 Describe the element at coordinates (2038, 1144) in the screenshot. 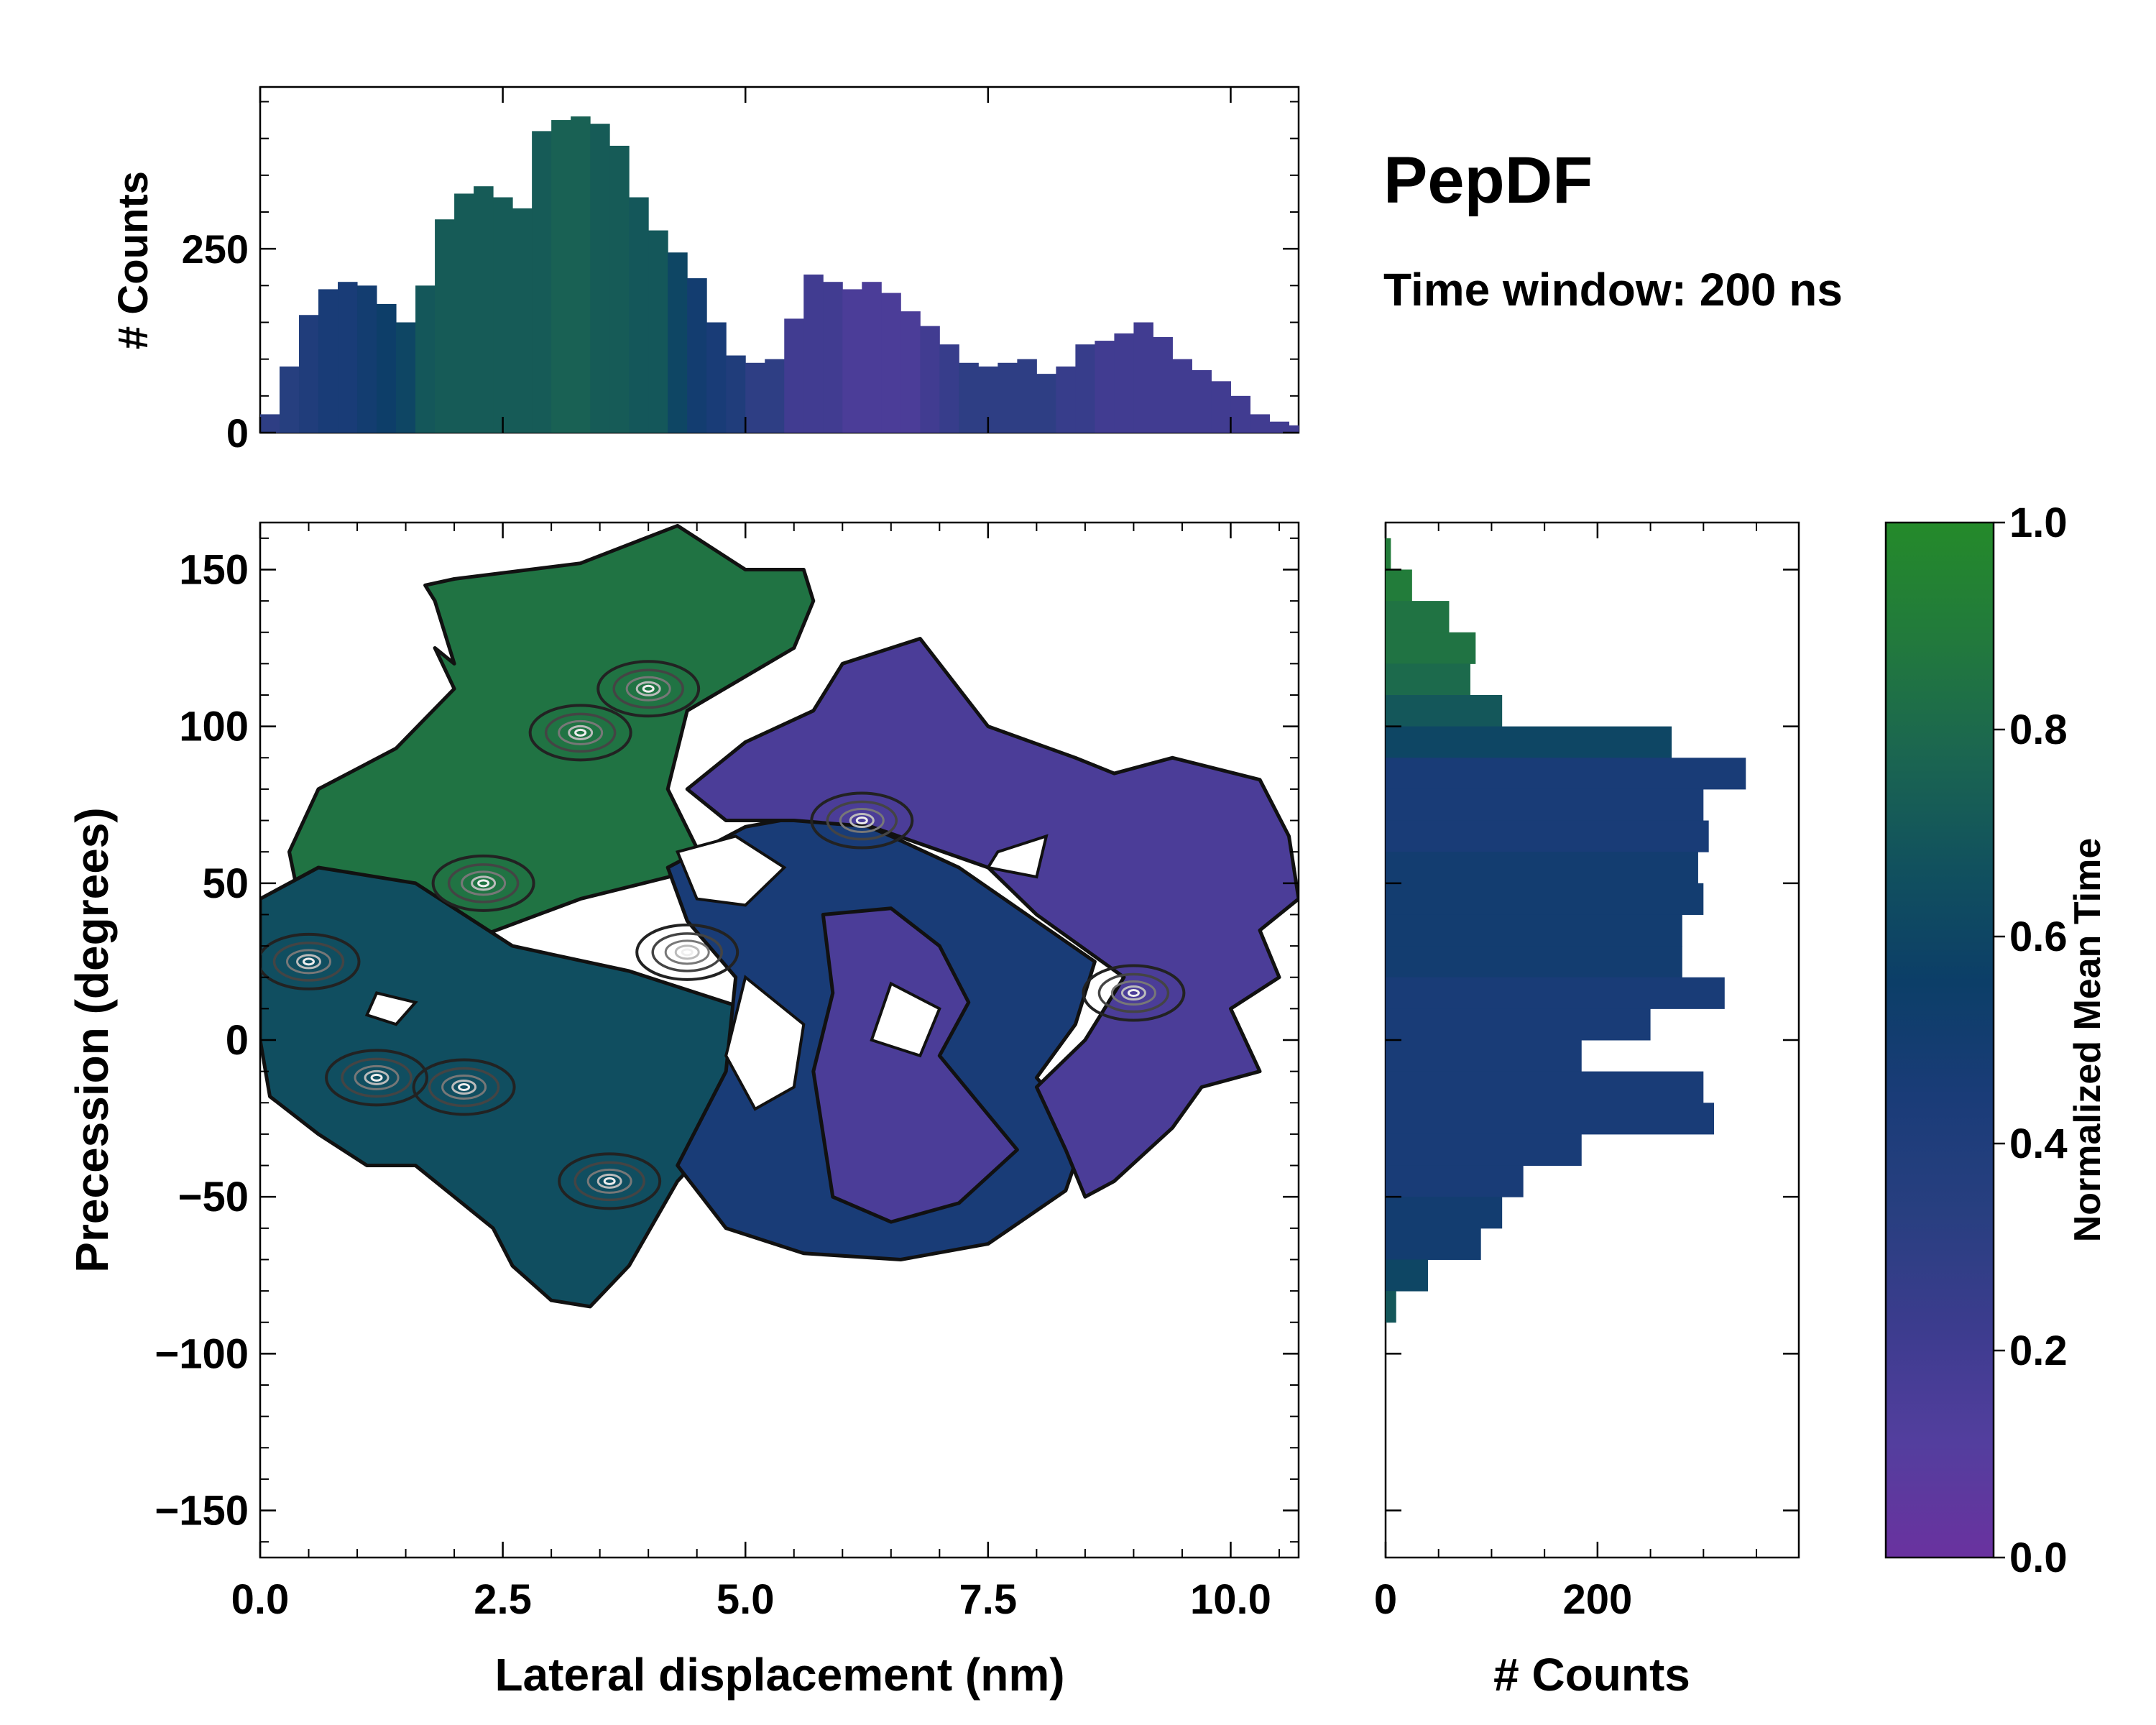

I see `colorbar-tick-label: 0.4` at that location.